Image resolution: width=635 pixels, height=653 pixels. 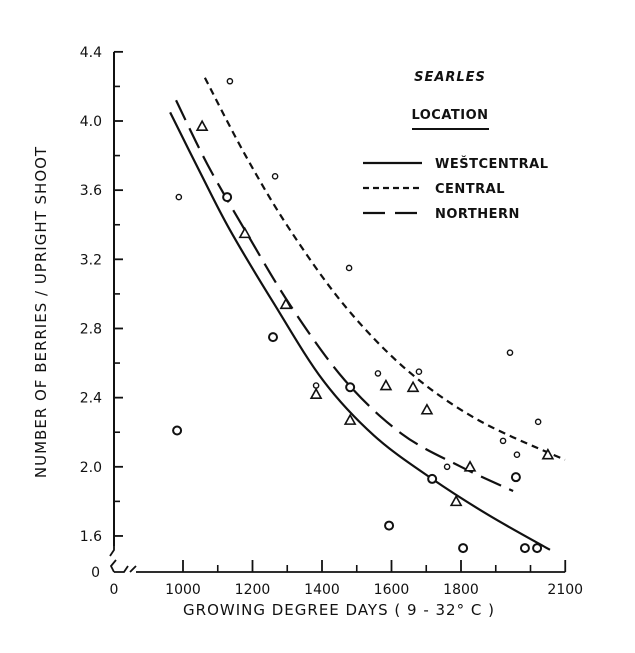 What do you see at coordinates (491, 164) in the screenshot?
I see `legend-label: WEŠTCENTRAL` at bounding box center [491, 164].